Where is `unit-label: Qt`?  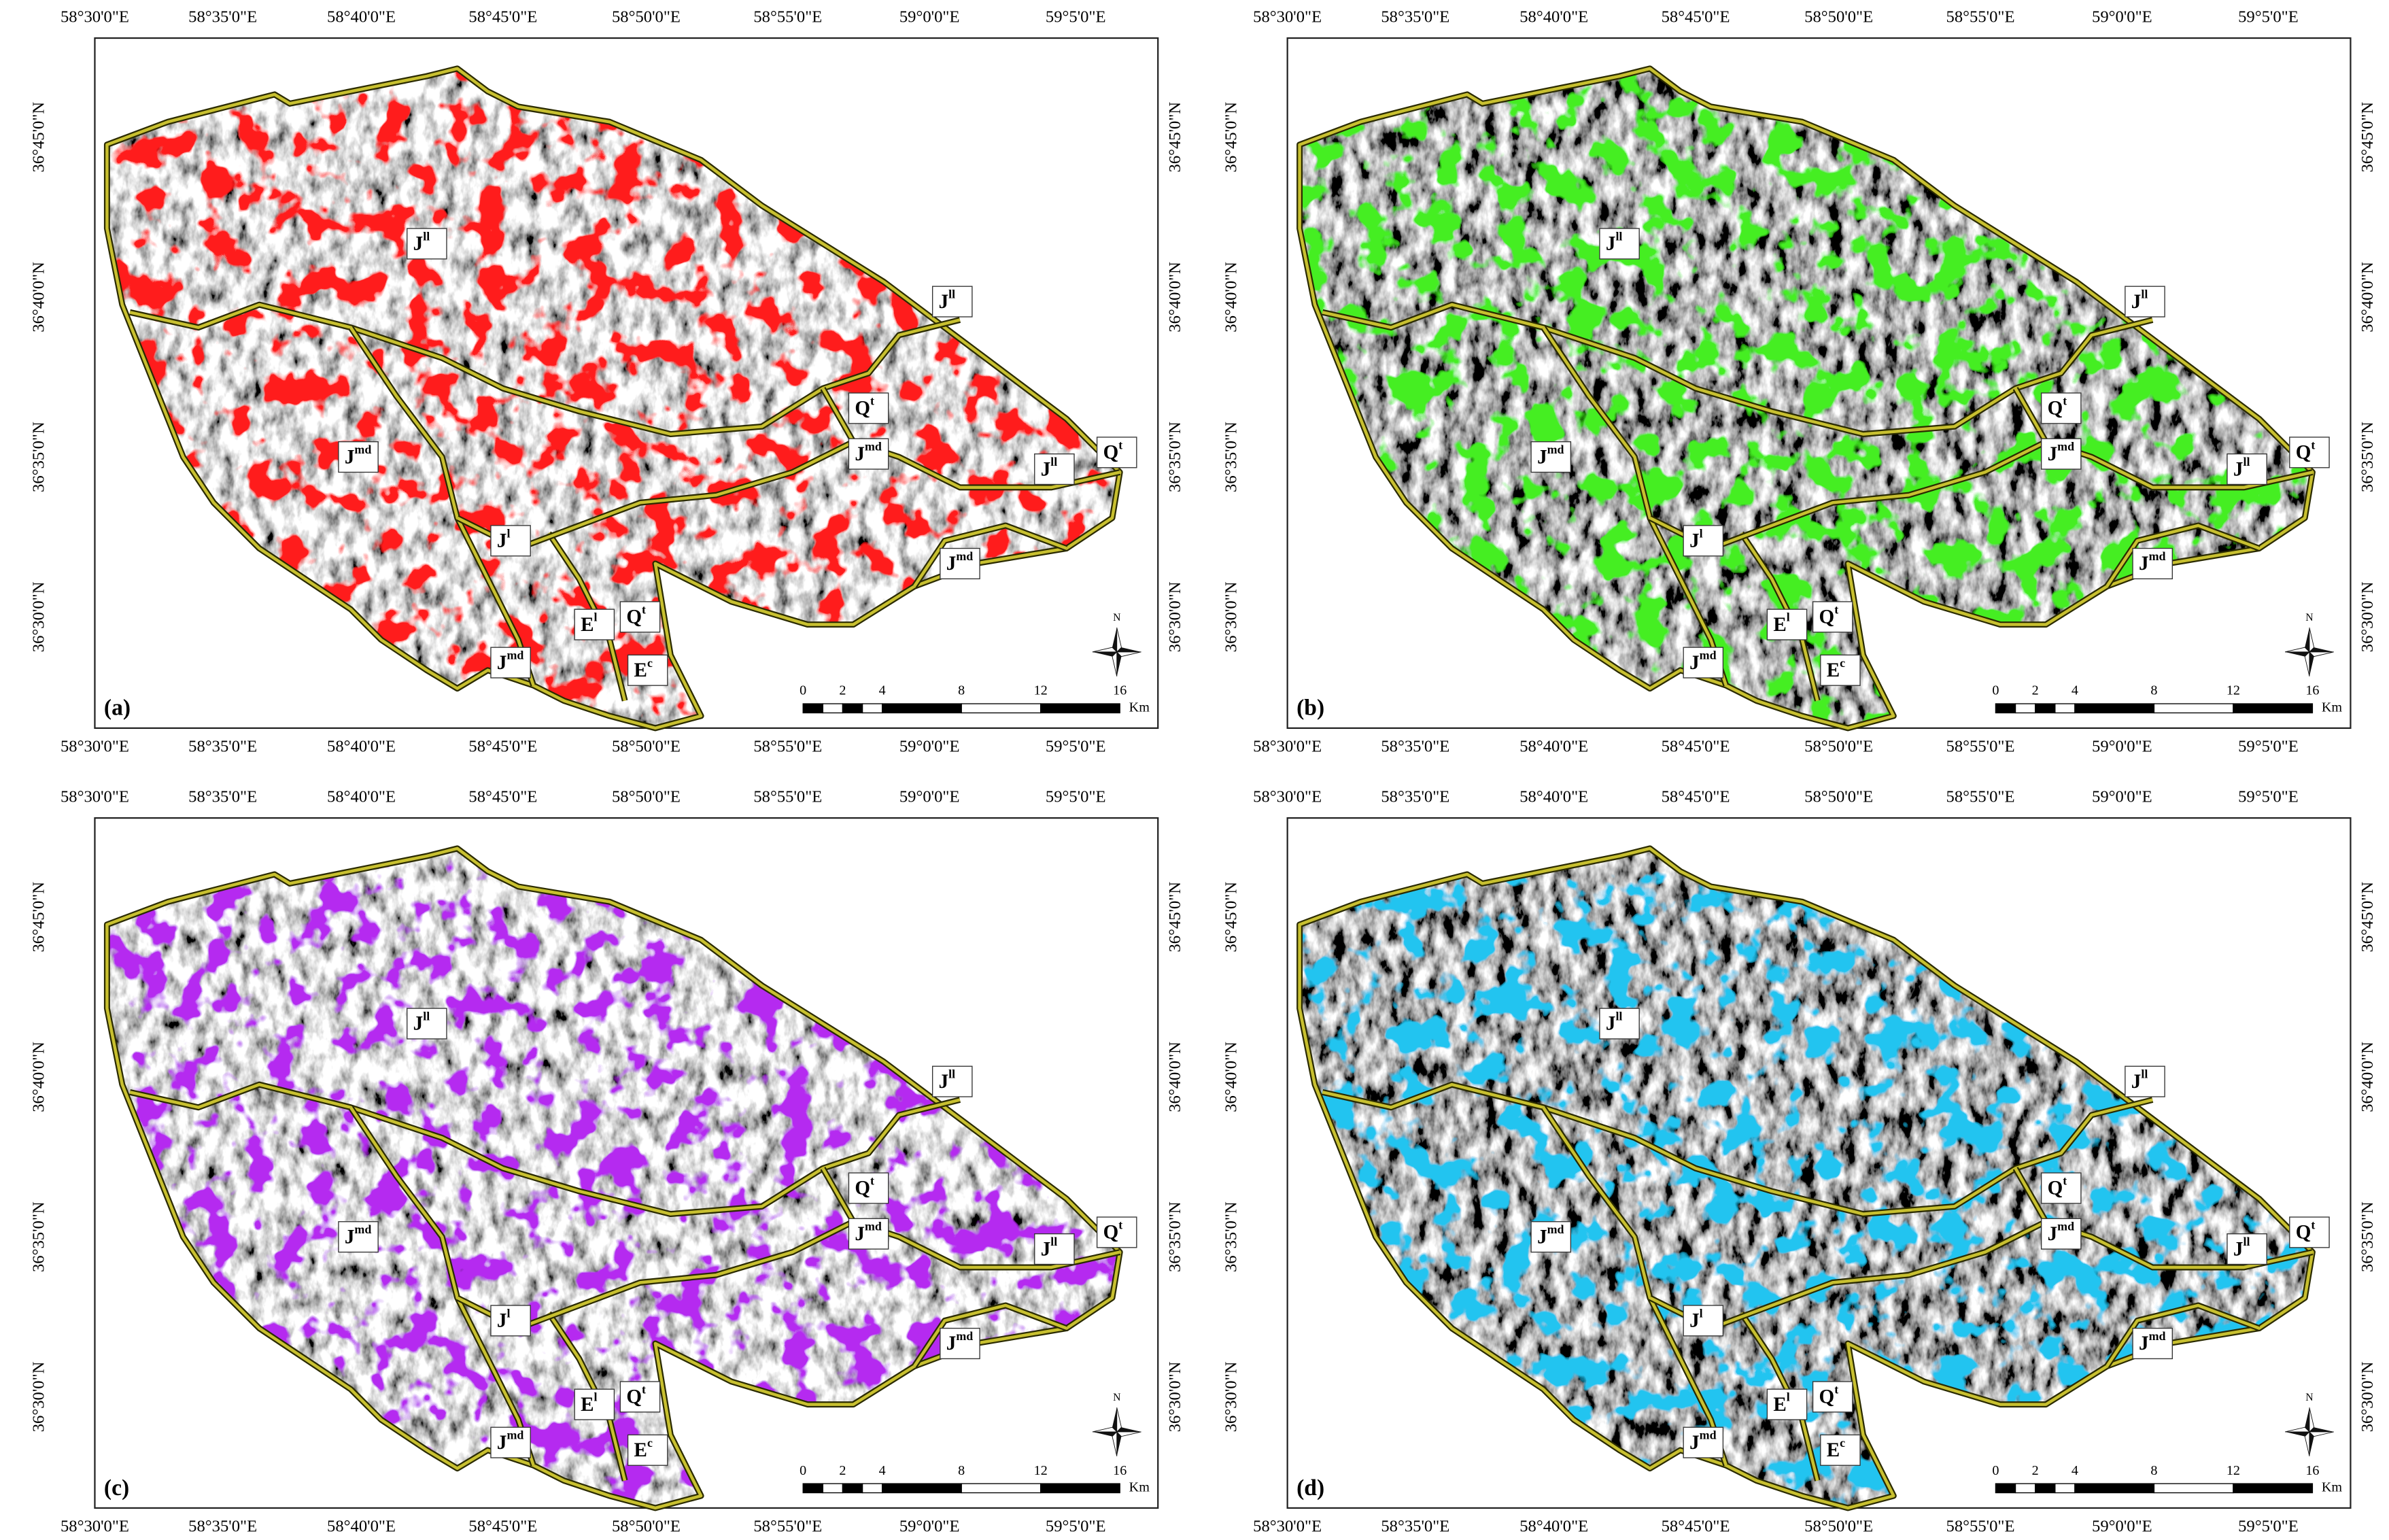 unit-label: Qt is located at coordinates (868, 408).